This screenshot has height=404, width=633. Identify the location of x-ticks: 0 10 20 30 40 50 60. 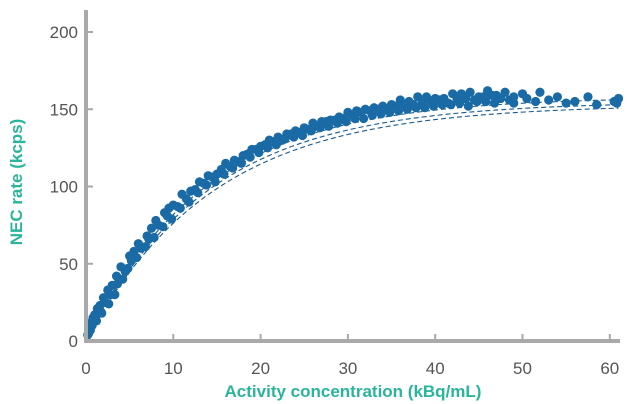
(350, 356).